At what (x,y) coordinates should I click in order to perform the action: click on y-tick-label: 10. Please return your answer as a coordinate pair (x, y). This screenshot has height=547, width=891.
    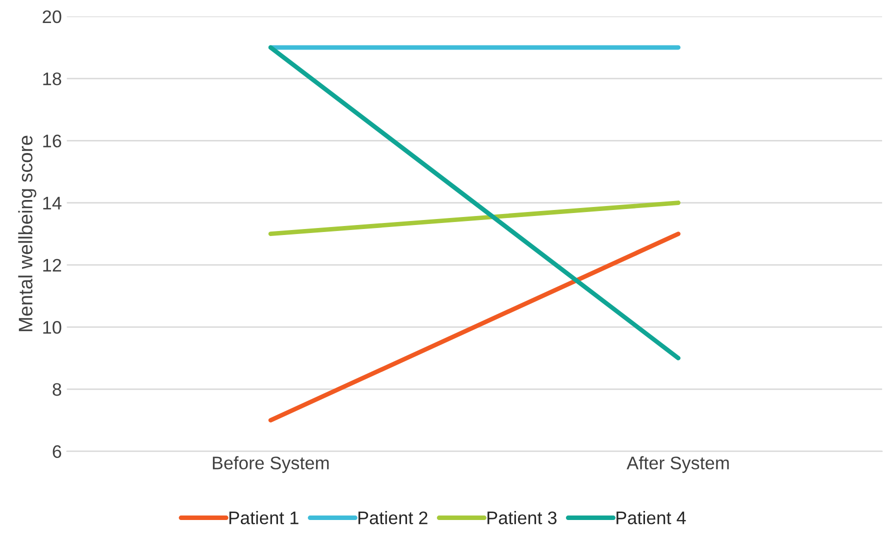
    Looking at the image, I should click on (52, 327).